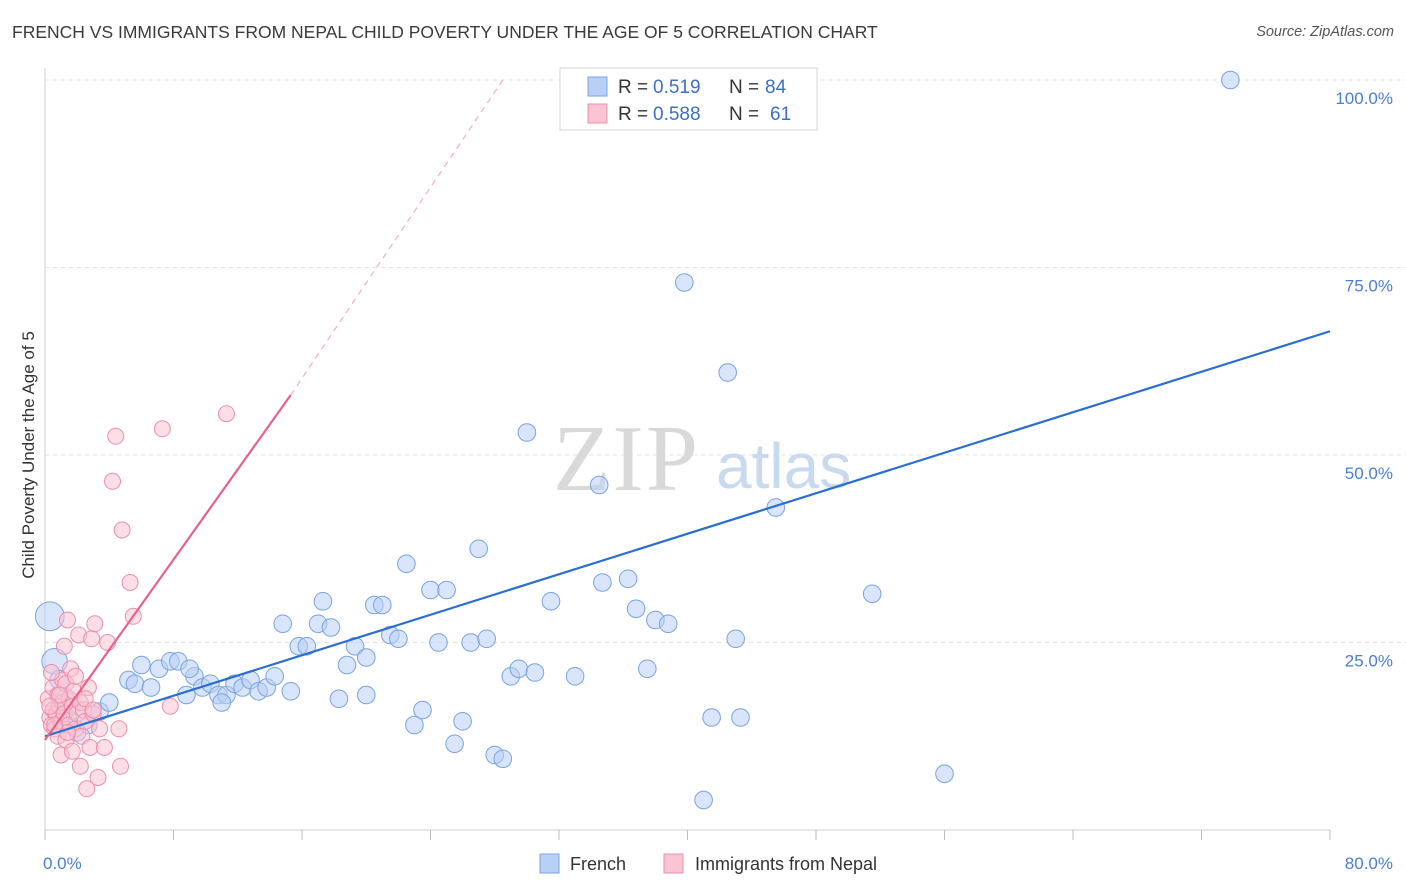 The image size is (1406, 892). Describe the element at coordinates (783, 466) in the screenshot. I see `watermark-atlas: atlas` at that location.